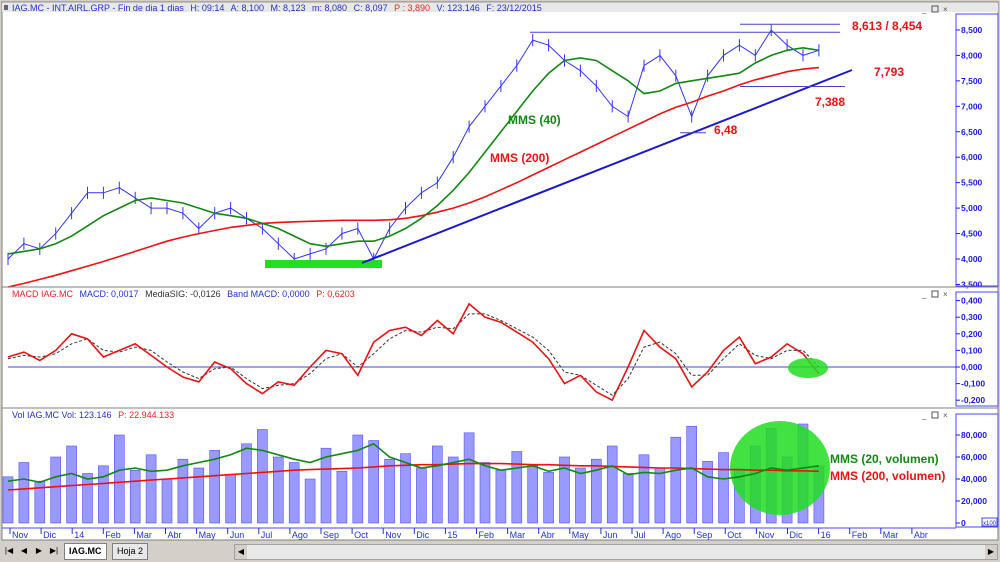  Describe the element at coordinates (970, 350) in the screenshot. I see `macd-axis-ticks: 0,400 0,300 0,200 0,100 0,000 -0,100 -0,200` at that location.